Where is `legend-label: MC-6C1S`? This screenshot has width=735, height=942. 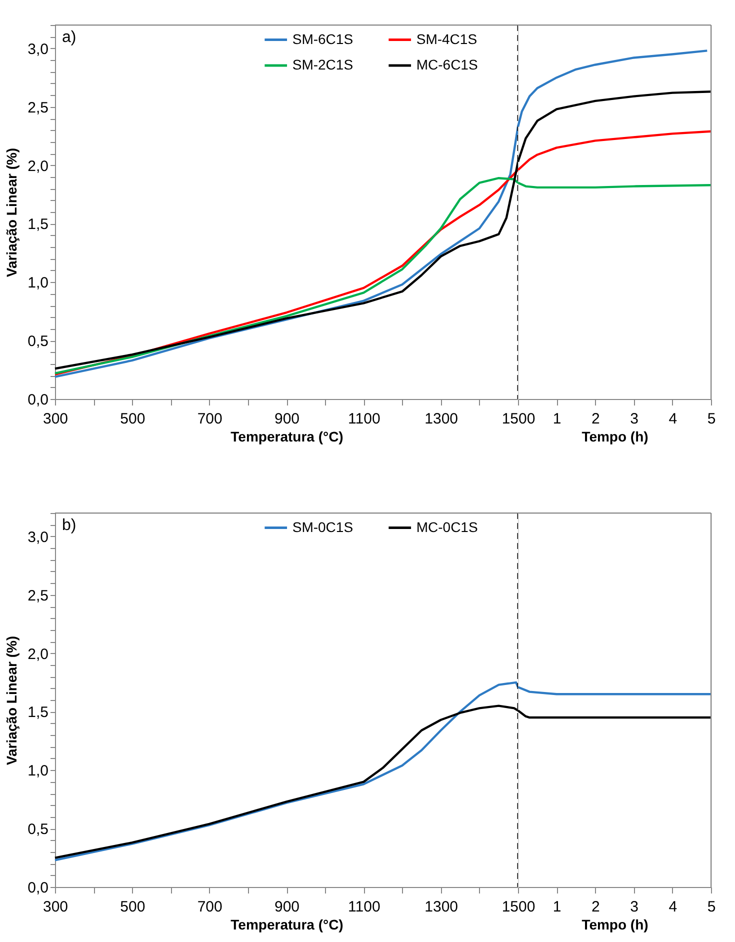 legend-label: MC-6C1S is located at coordinates (447, 64).